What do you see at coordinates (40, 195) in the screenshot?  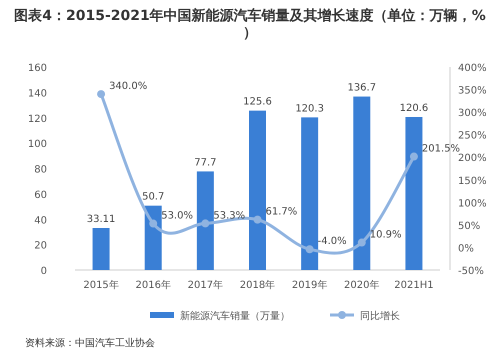 I see `y-tick-label: 60` at bounding box center [40, 195].